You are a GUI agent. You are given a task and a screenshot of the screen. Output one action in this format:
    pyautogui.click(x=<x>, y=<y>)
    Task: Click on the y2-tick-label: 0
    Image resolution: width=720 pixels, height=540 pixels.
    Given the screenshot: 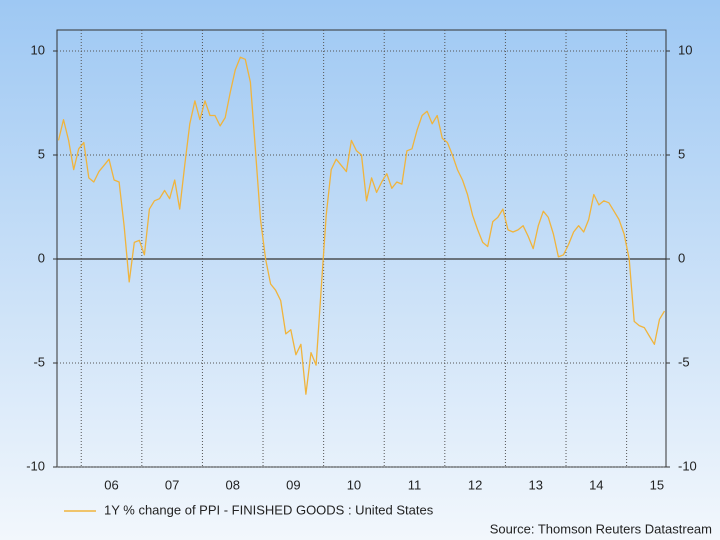 What is the action you would take?
    pyautogui.click(x=681, y=257)
    